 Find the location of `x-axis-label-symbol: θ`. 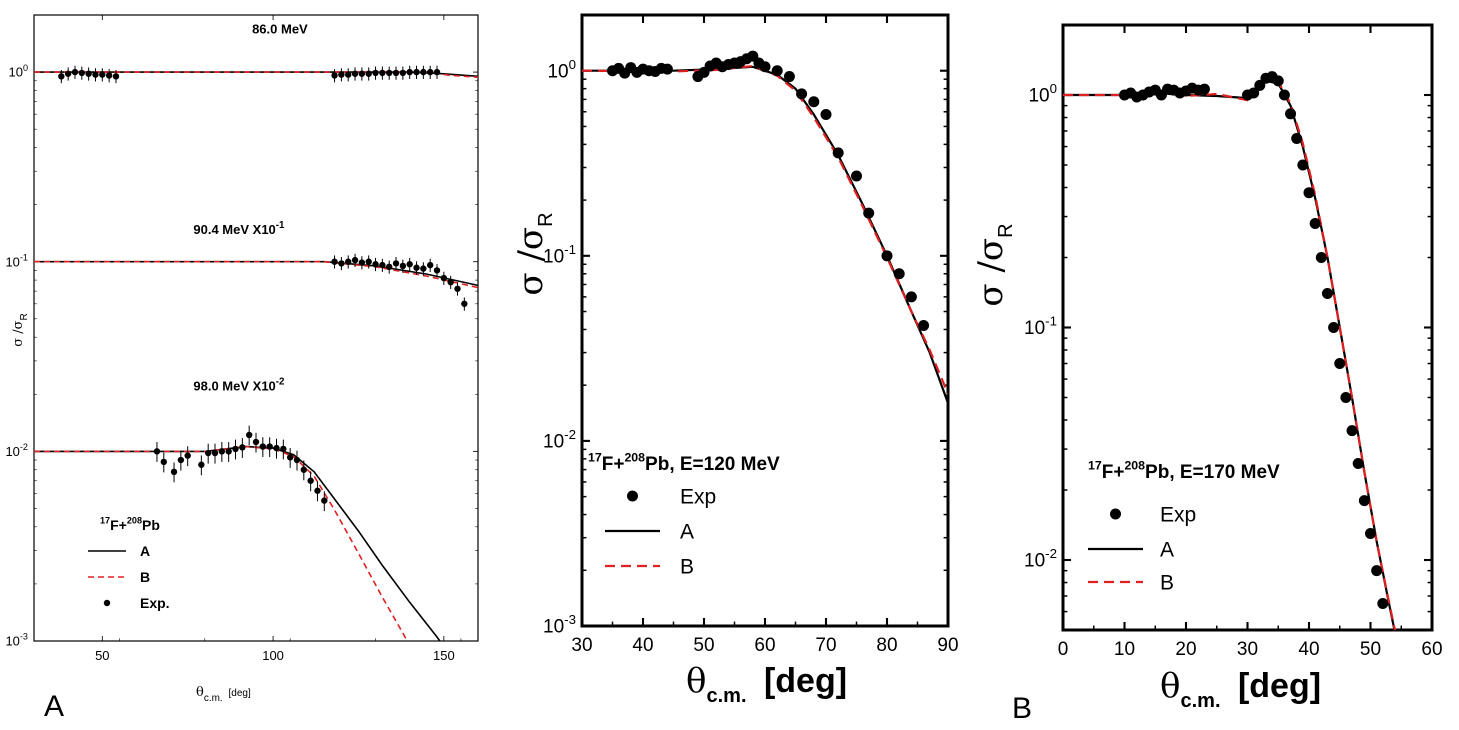

x-axis-label-symbol: θ is located at coordinates (1170, 686).